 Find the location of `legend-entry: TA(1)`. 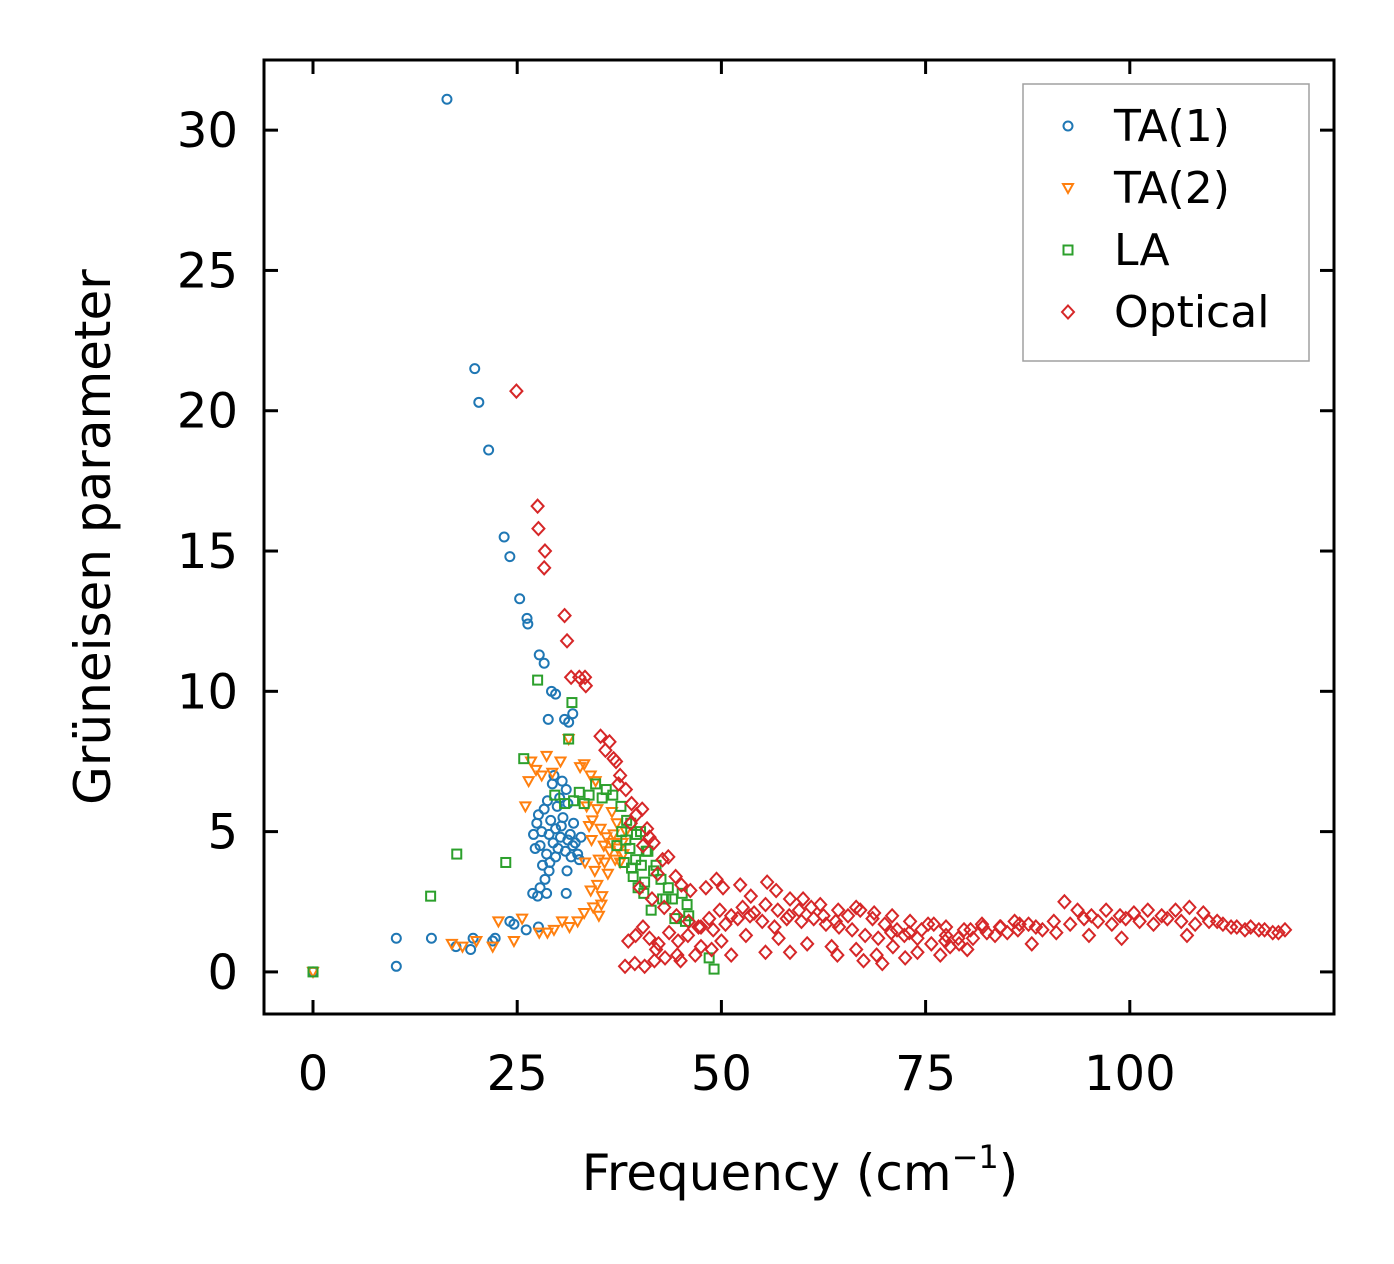

legend-entry: TA(1) is located at coordinates (1146, 126).